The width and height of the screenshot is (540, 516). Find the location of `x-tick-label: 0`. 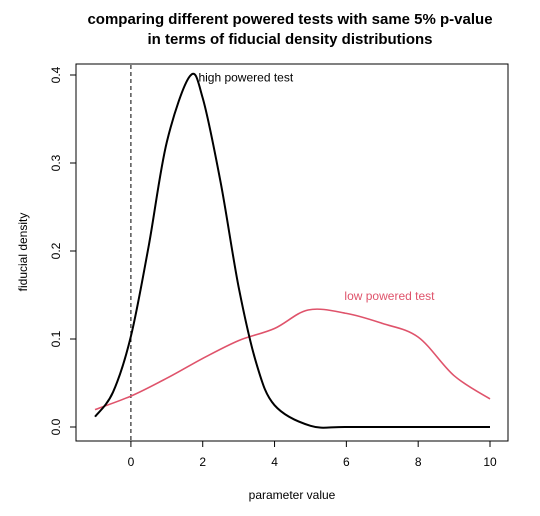

x-tick-label: 0 is located at coordinates (131, 462).